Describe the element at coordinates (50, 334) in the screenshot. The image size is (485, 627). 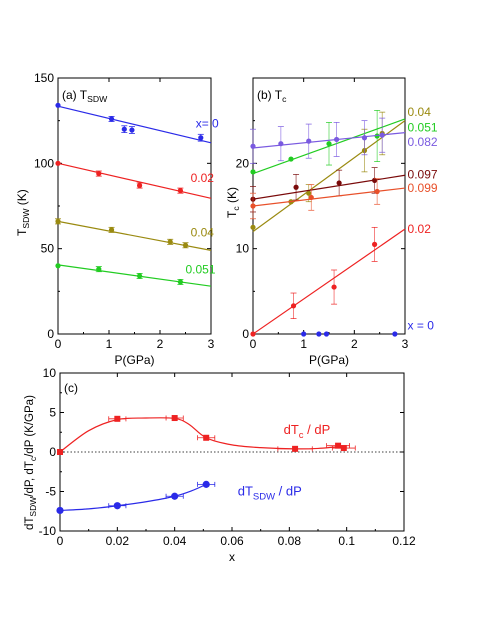
I see `y-tick-label: 0` at that location.